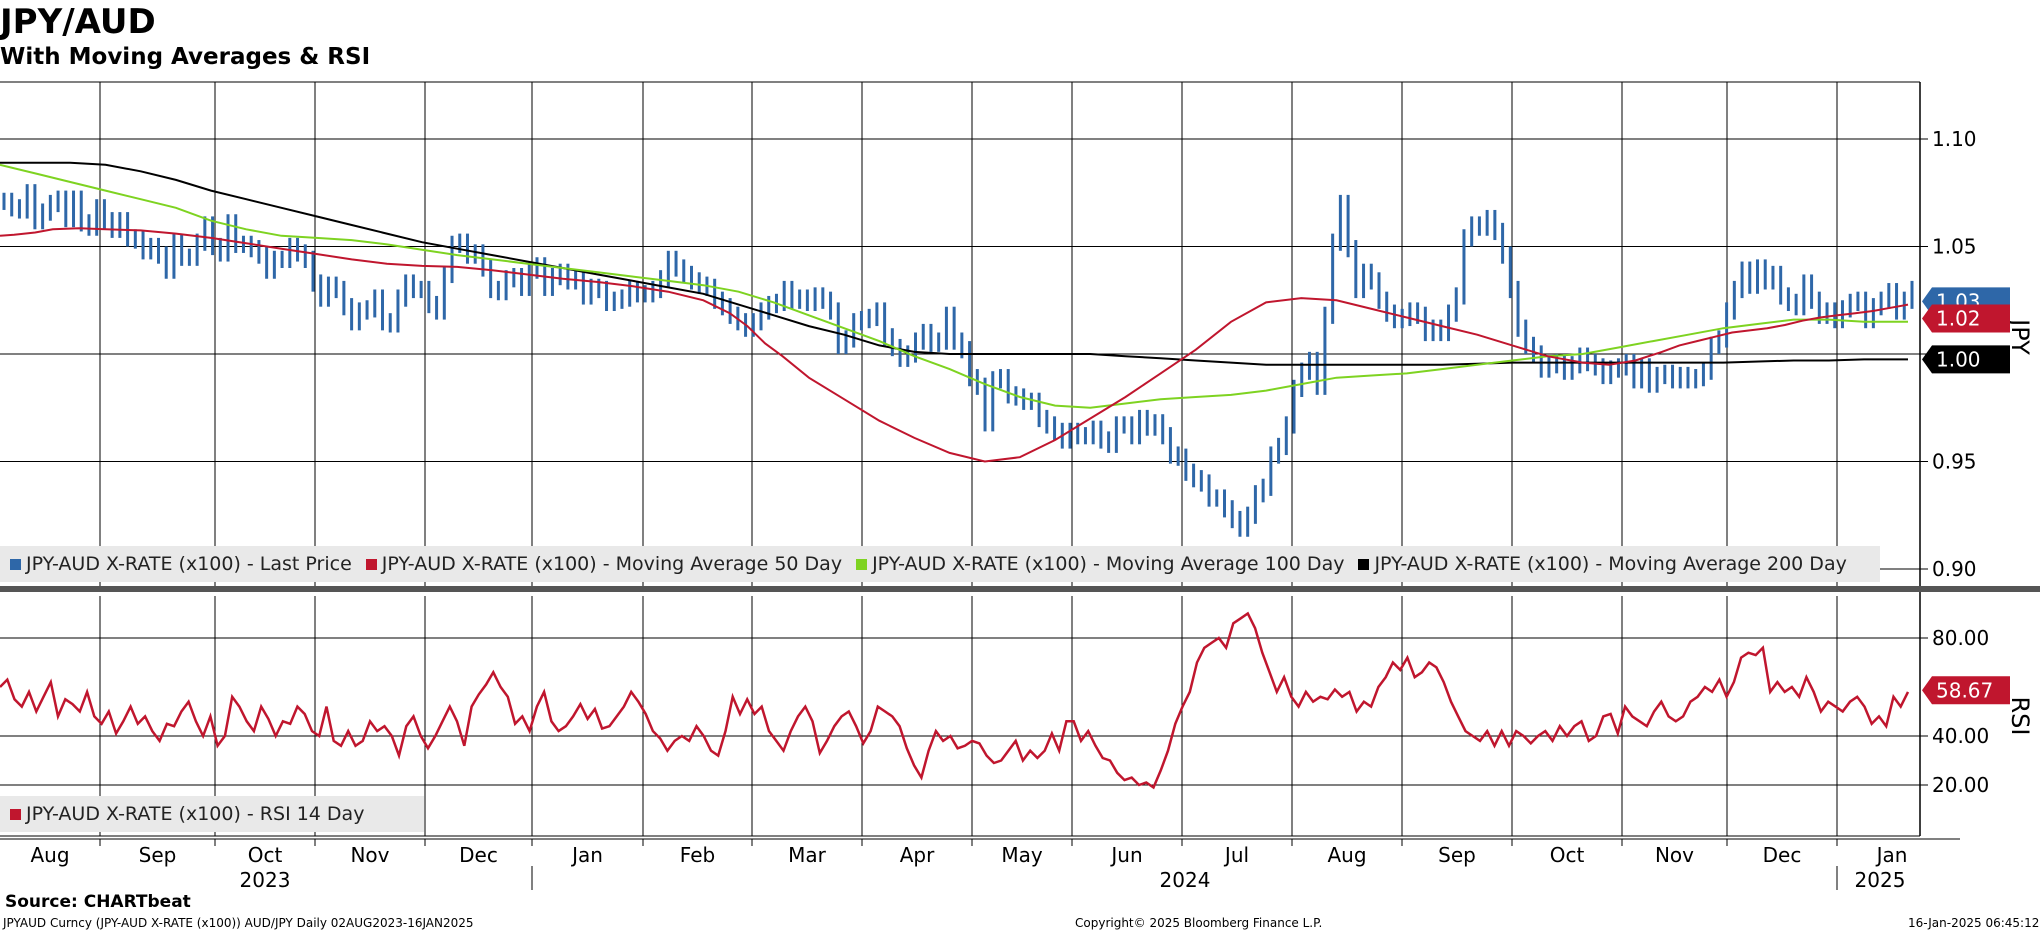  Describe the element at coordinates (1199, 923) in the screenshot. I see `footer-copyright: Copyright© 2025 Bloomberg Finance L.P.` at that location.